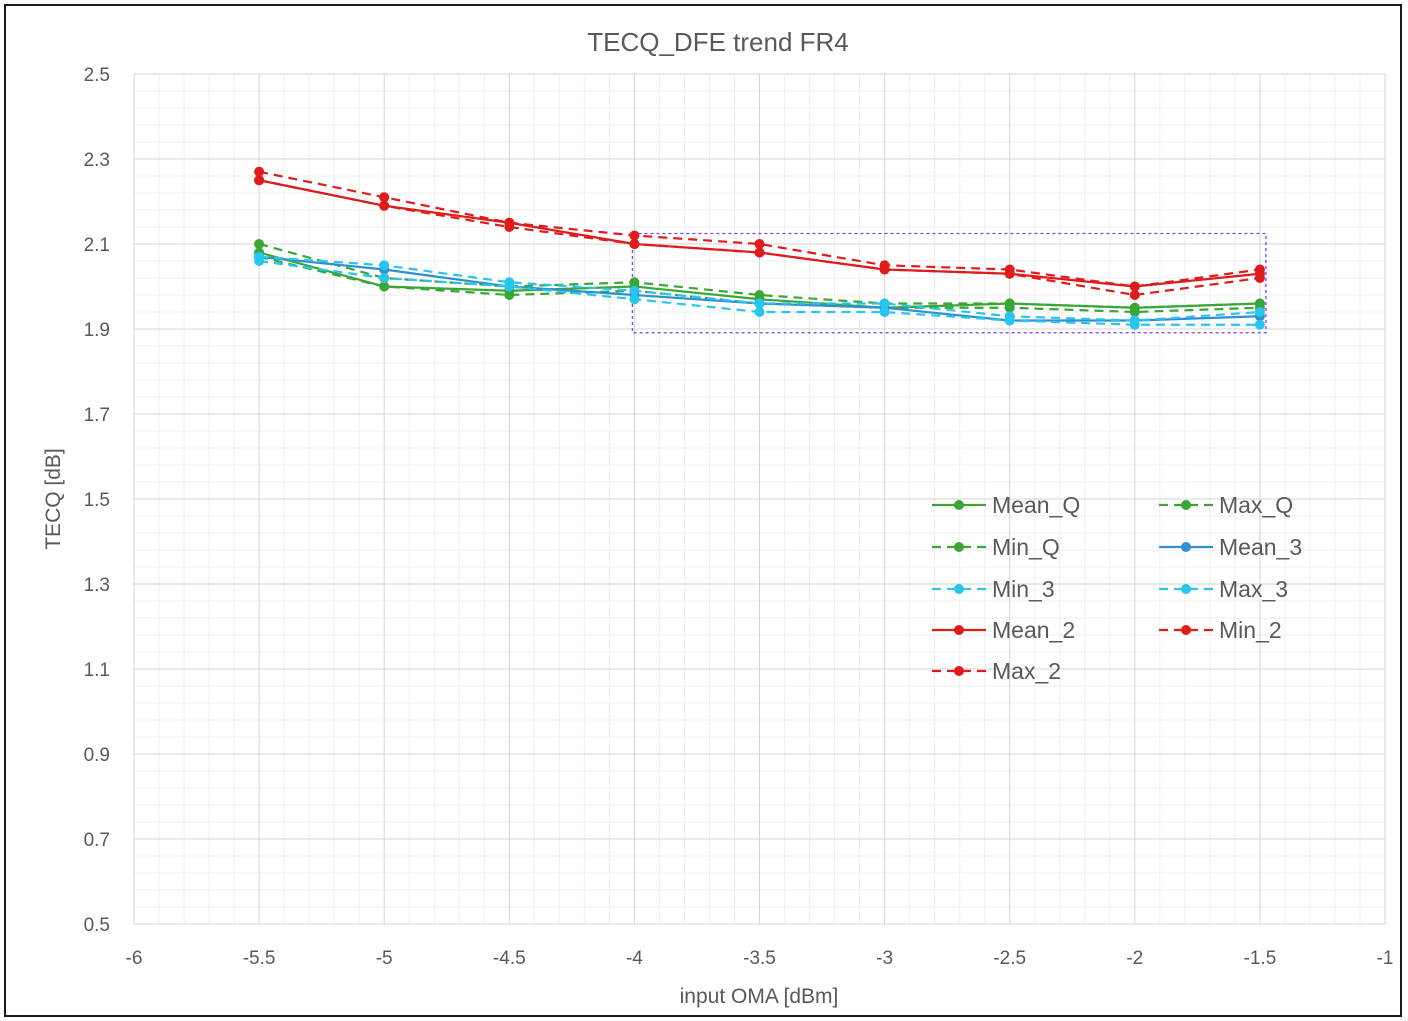 The image size is (1408, 1021). Describe the element at coordinates (884, 958) in the screenshot. I see `x-tick-label: -3` at that location.